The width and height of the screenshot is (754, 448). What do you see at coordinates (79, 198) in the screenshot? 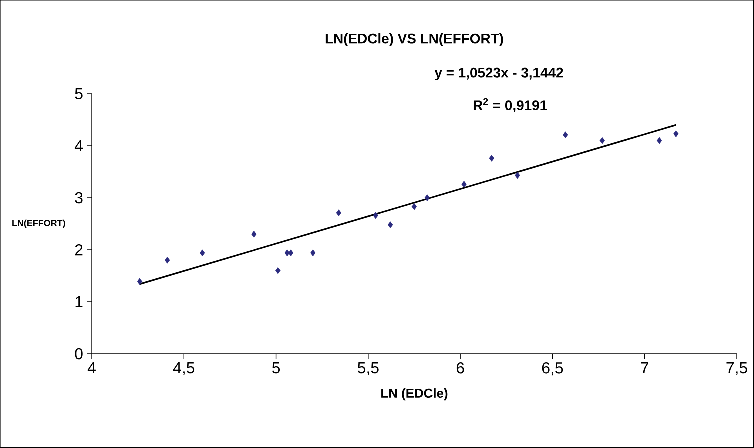
I see `y-tick-label: 3` at bounding box center [79, 198].